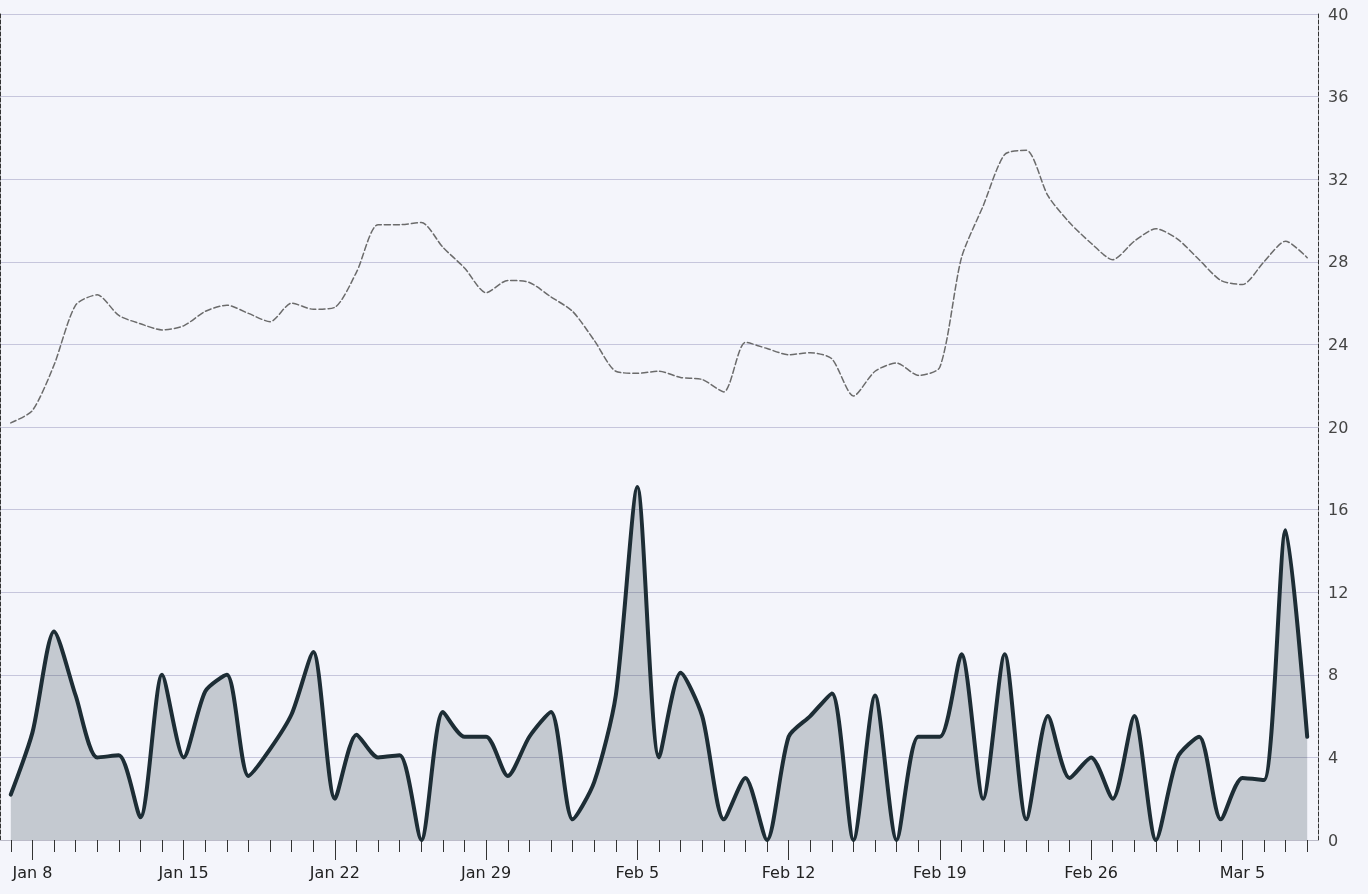 This screenshot has width=1368, height=894. Describe the element at coordinates (486, 872) in the screenshot. I see `x-tick-label: Jan 29` at that location.